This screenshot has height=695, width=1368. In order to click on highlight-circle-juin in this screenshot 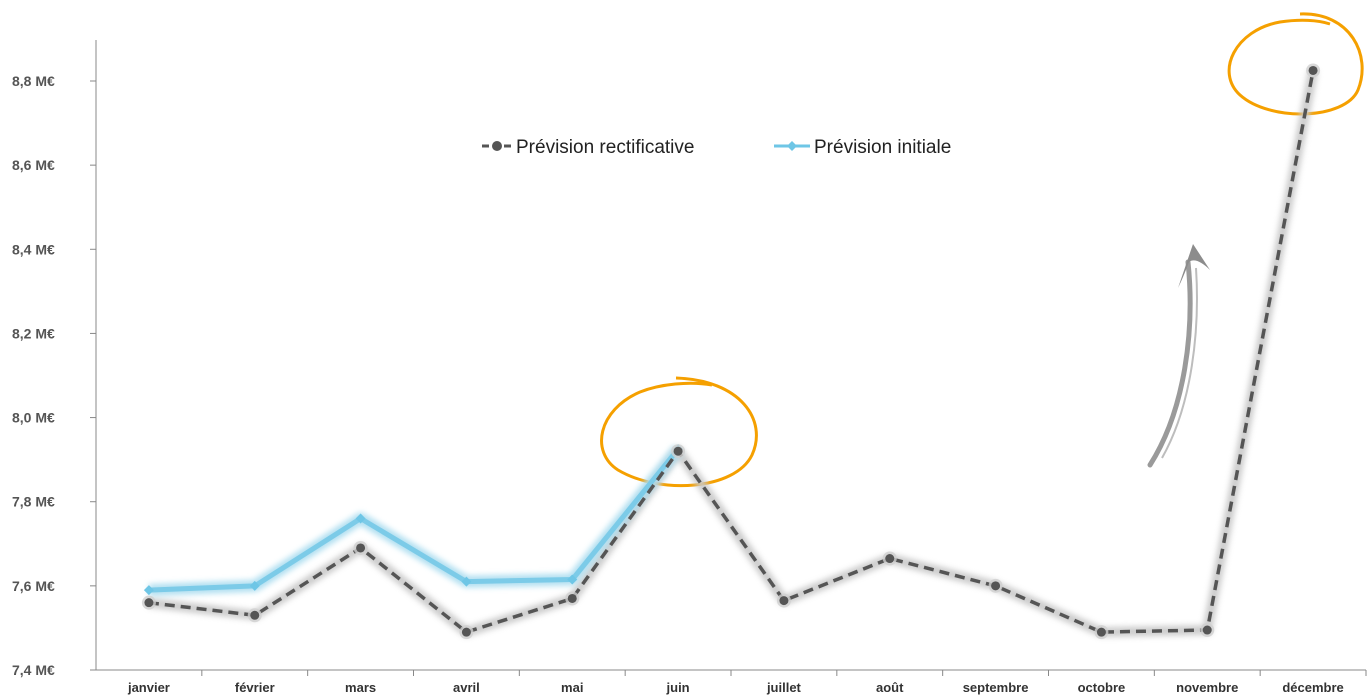, I will do `click(679, 432)`.